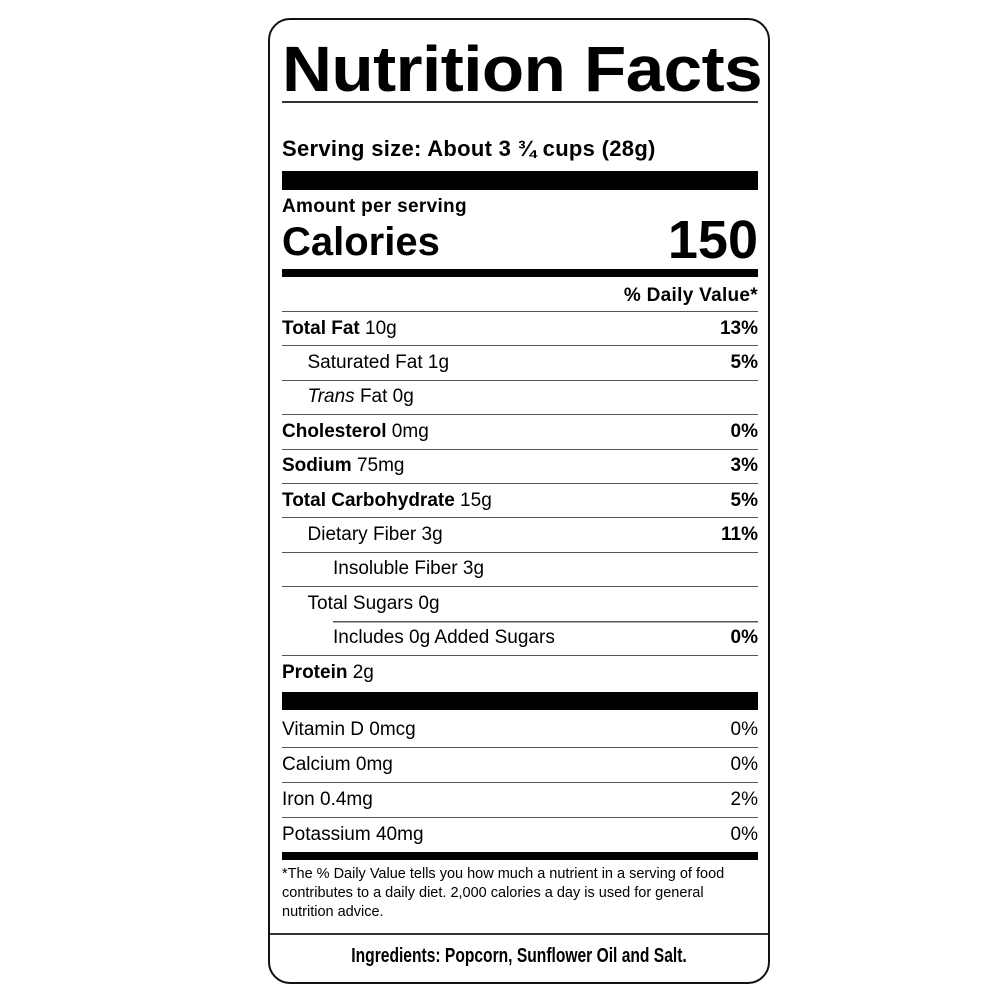 The image size is (1000, 1000). Describe the element at coordinates (360, 672) in the screenshot. I see `nutrient-amount: 2g` at that location.